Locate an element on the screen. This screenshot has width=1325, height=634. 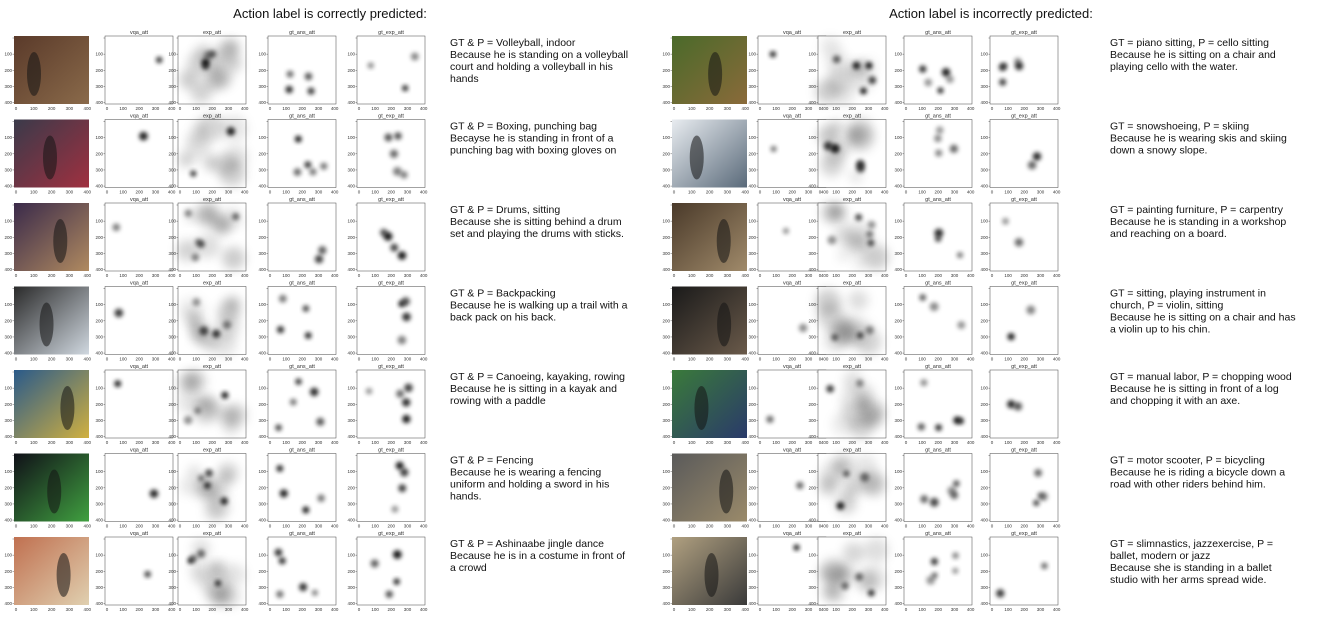
caption-line: Because he is walking up a trail with a is located at coordinates (539, 306).